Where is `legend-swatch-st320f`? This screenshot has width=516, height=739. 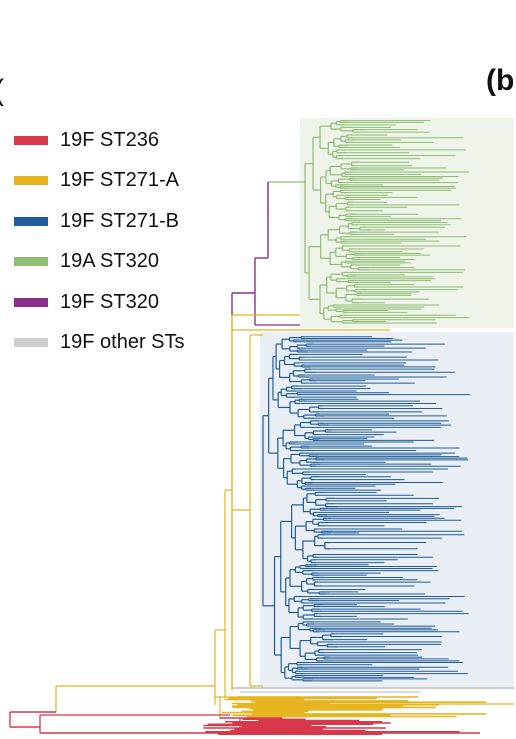 legend-swatch-st320f is located at coordinates (31, 302).